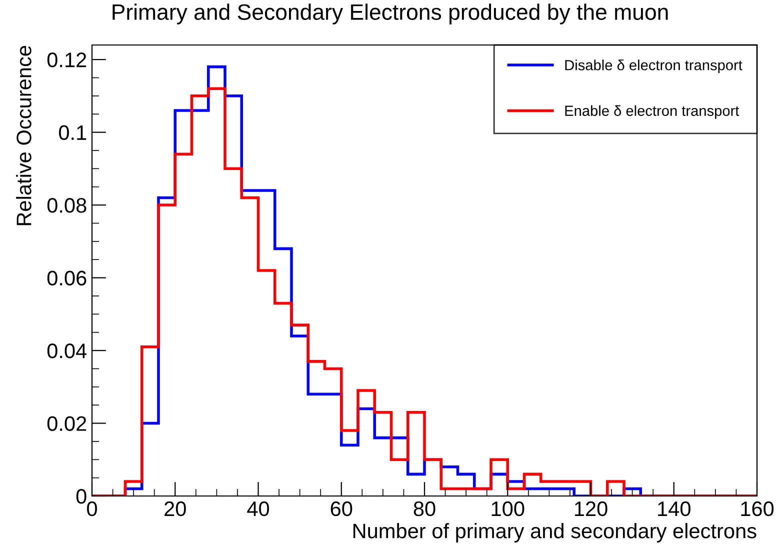  What do you see at coordinates (81, 496) in the screenshot?
I see `y-tick-label: 0` at bounding box center [81, 496].